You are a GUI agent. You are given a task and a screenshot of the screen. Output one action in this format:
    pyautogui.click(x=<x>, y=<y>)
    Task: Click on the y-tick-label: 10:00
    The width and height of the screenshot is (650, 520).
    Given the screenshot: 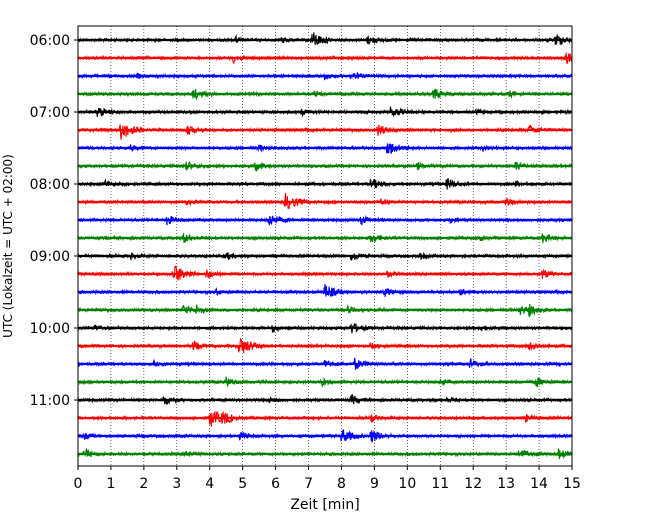 What is the action you would take?
    pyautogui.click(x=50, y=329)
    